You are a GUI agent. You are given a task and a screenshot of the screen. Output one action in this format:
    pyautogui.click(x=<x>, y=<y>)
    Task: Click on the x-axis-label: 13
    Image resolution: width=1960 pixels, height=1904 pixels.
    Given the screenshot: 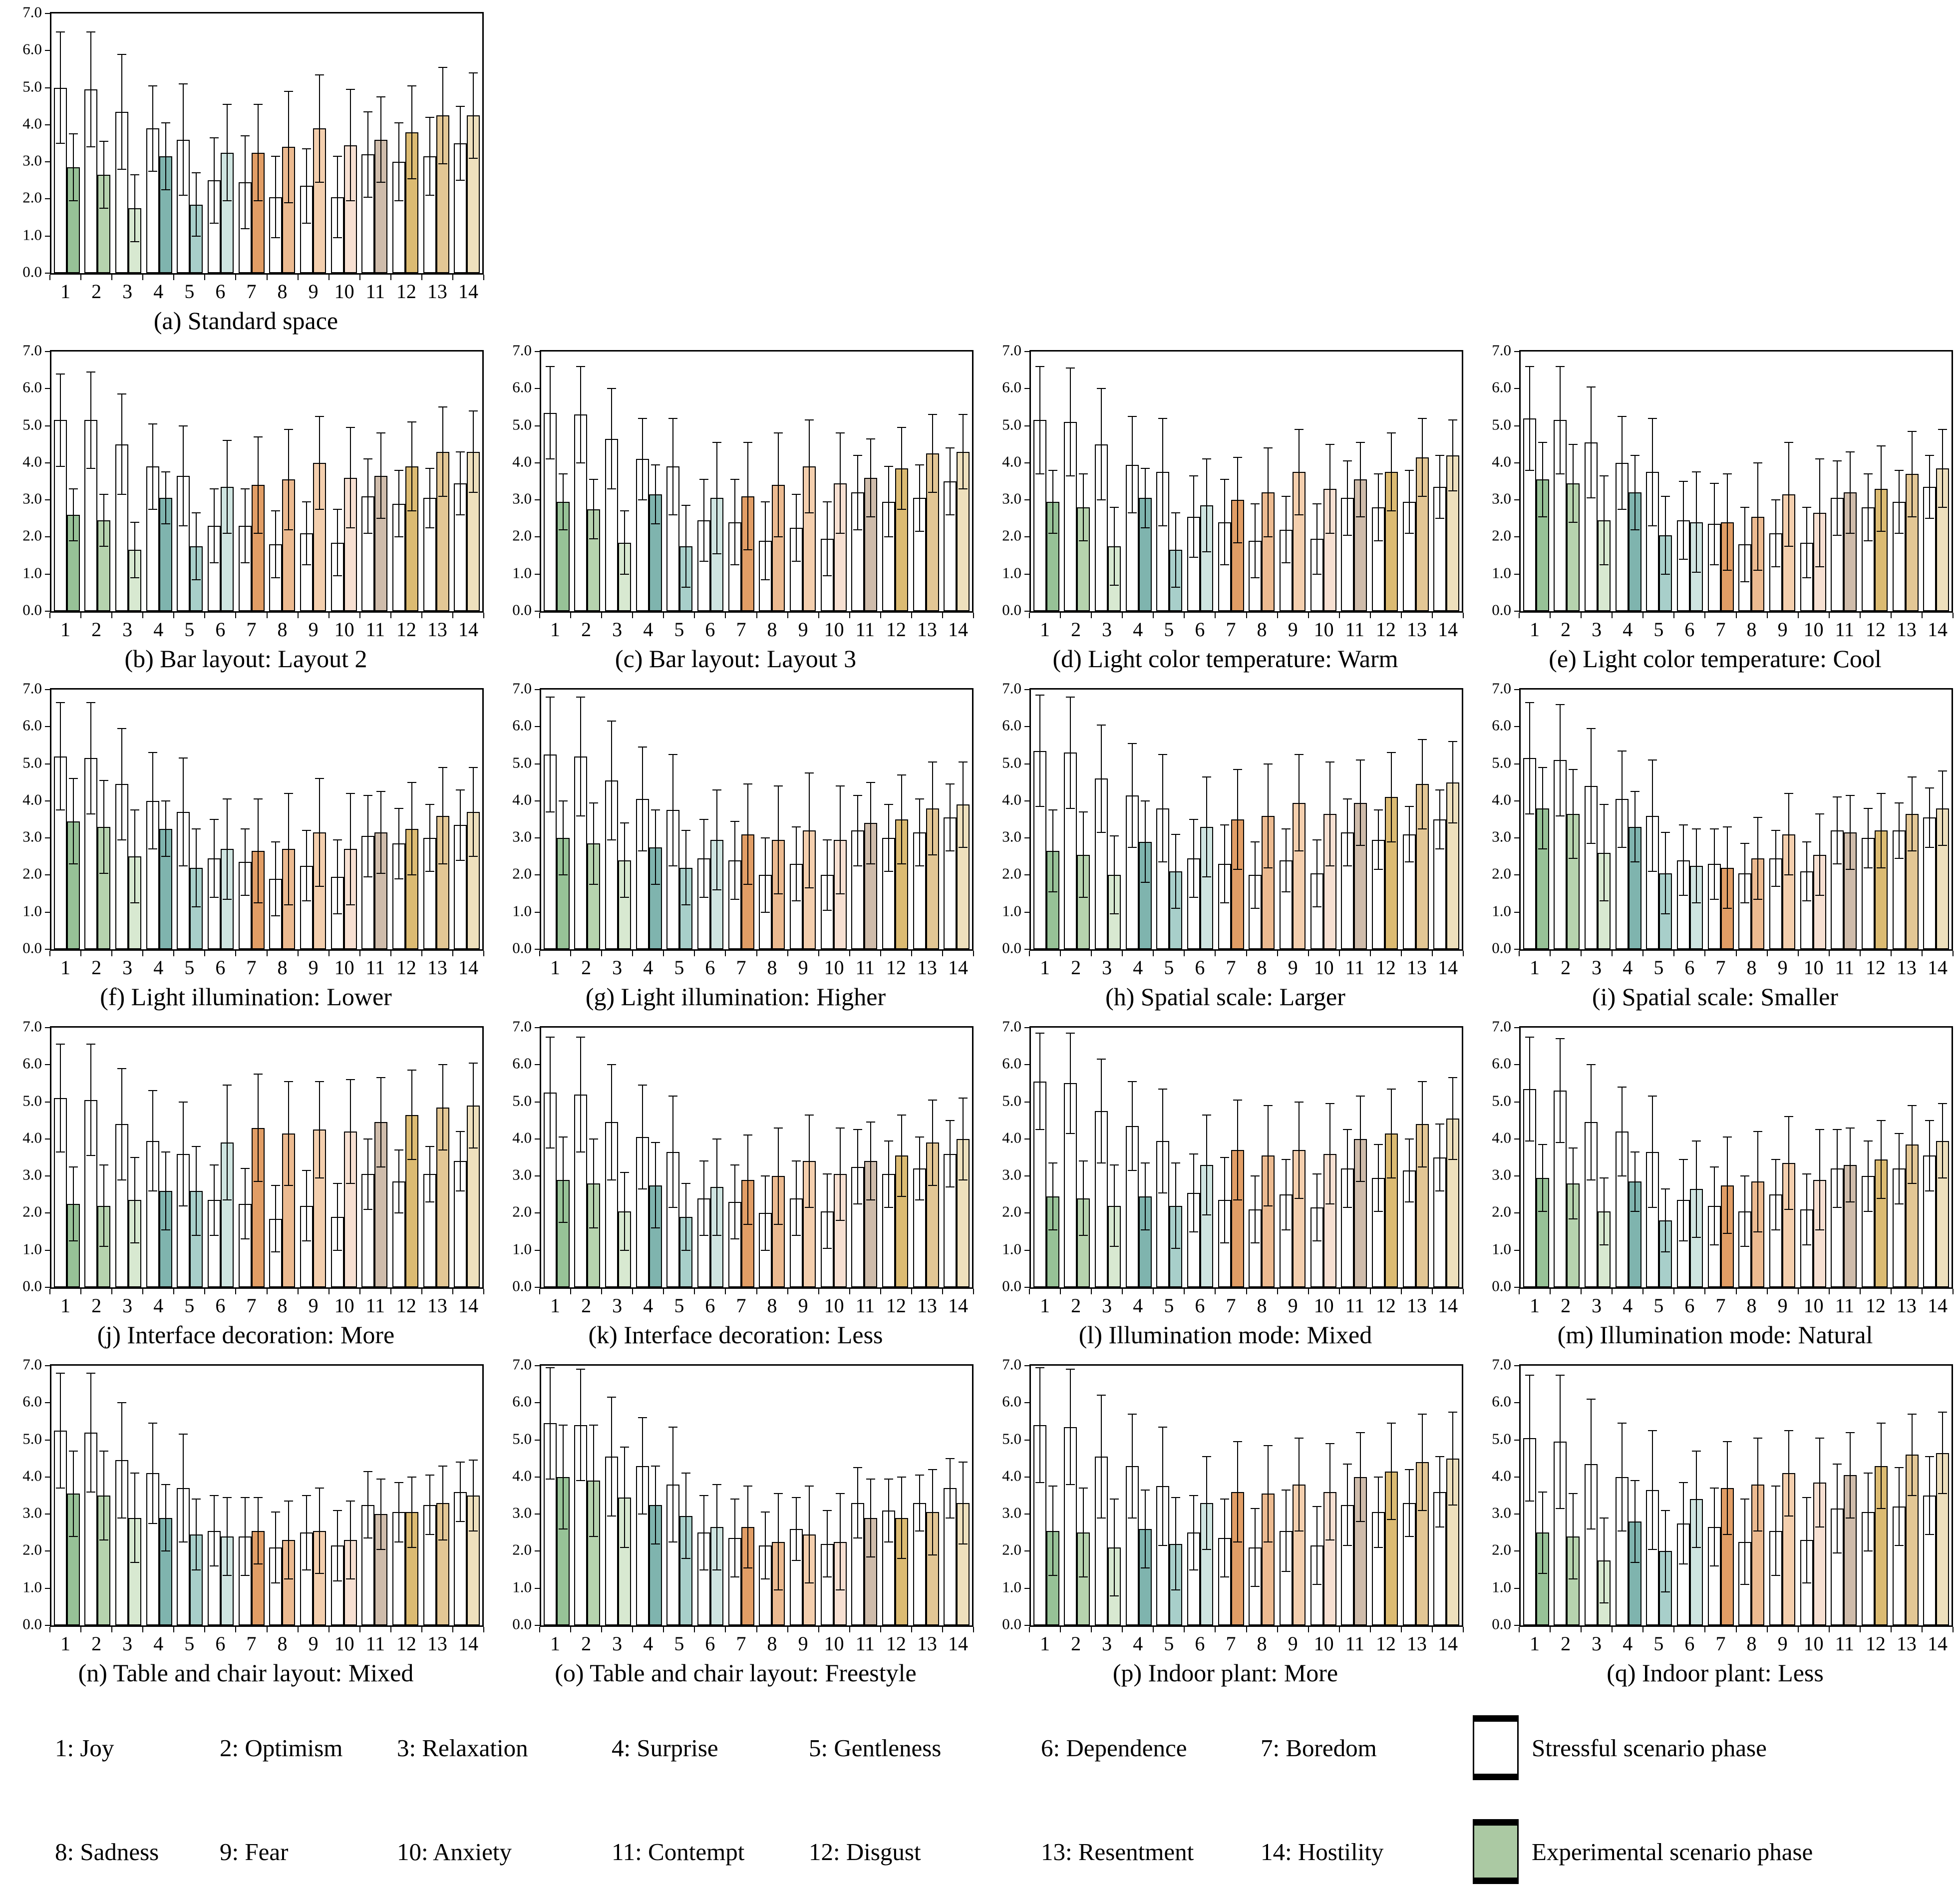 What is the action you would take?
    pyautogui.click(x=1906, y=1306)
    